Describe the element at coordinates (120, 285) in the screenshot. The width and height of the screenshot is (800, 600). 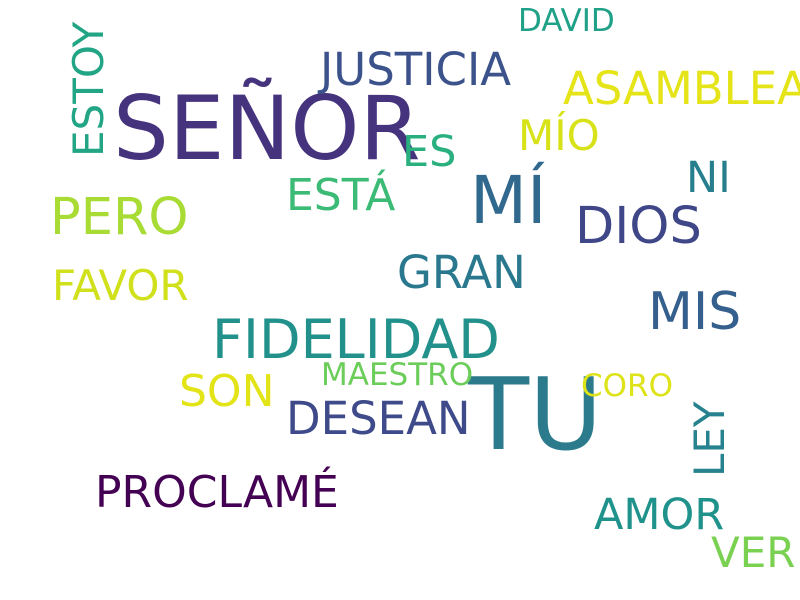
I see `word-favor: FAVOR` at that location.